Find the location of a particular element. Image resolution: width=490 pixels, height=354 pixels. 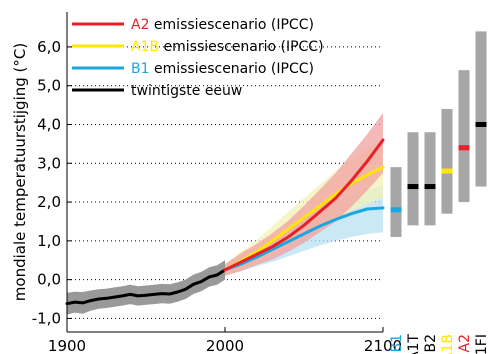

range-label-prefix: A2 is located at coordinates (465, 343).